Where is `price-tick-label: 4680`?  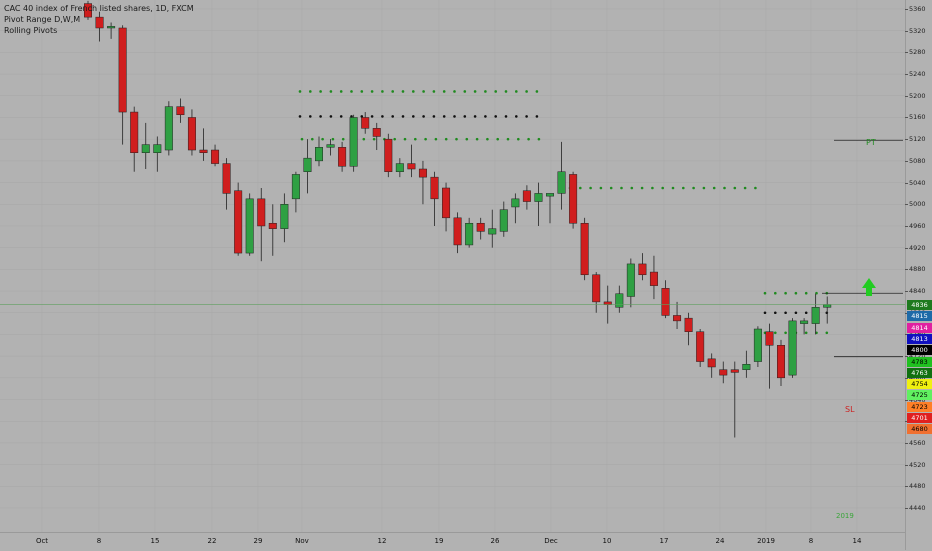 price-tick-label: 4680 is located at coordinates (915, 377).